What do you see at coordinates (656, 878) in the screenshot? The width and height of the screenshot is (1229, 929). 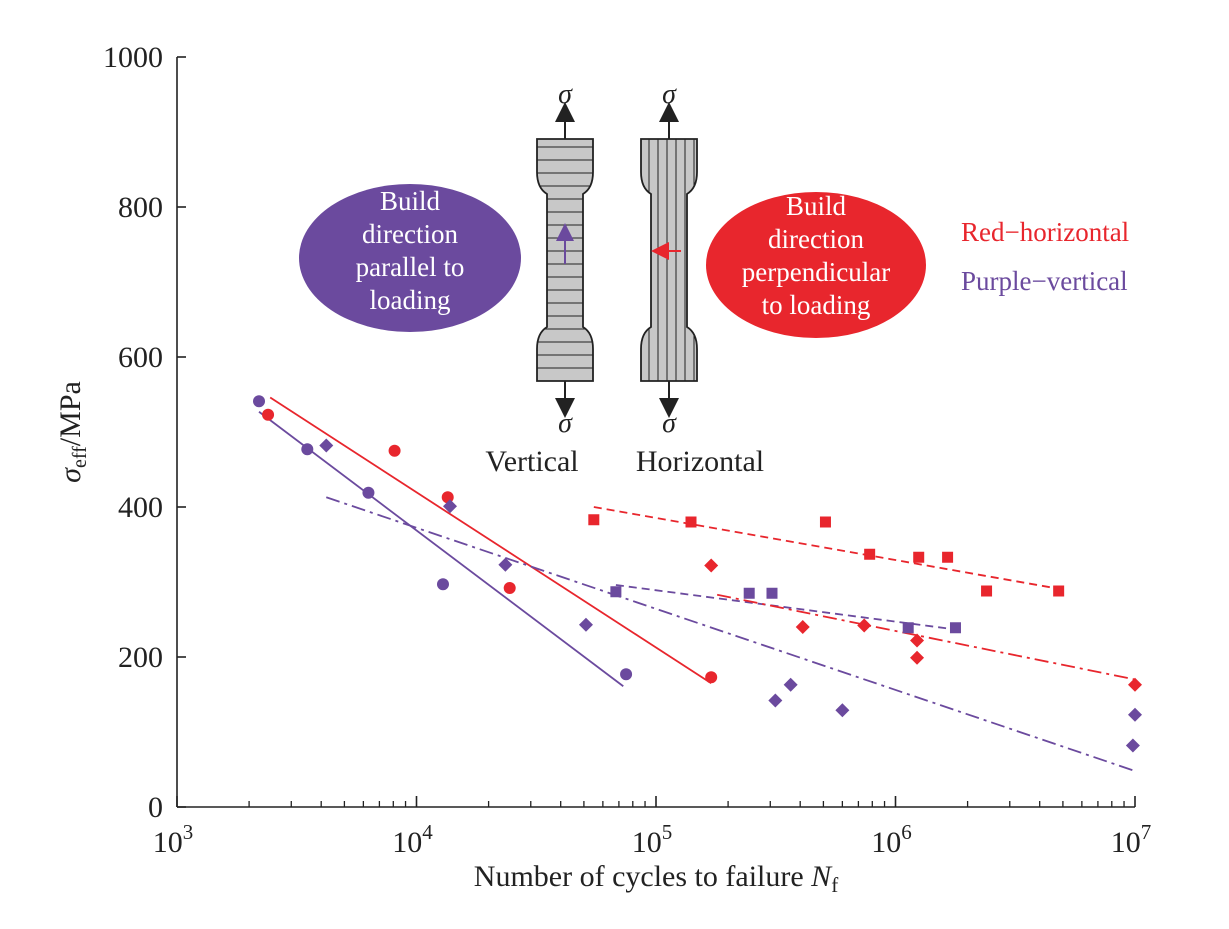 I see `x-axis-label: Number of cycles to failure Nf` at bounding box center [656, 878].